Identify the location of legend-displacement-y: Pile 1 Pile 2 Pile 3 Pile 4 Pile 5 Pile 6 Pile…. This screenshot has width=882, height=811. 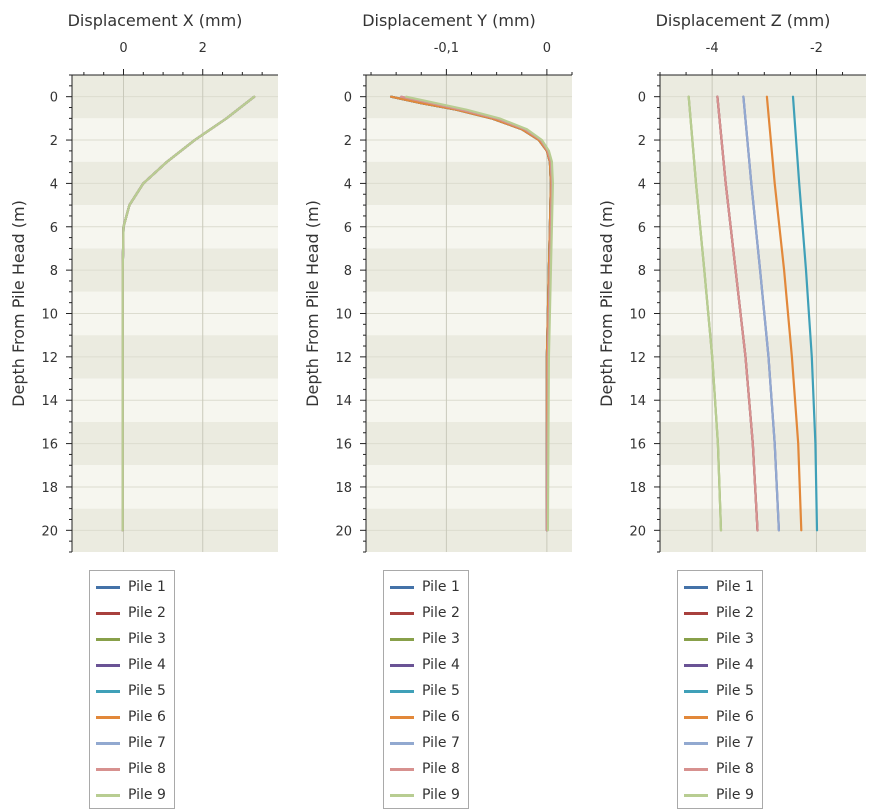
(426, 689).